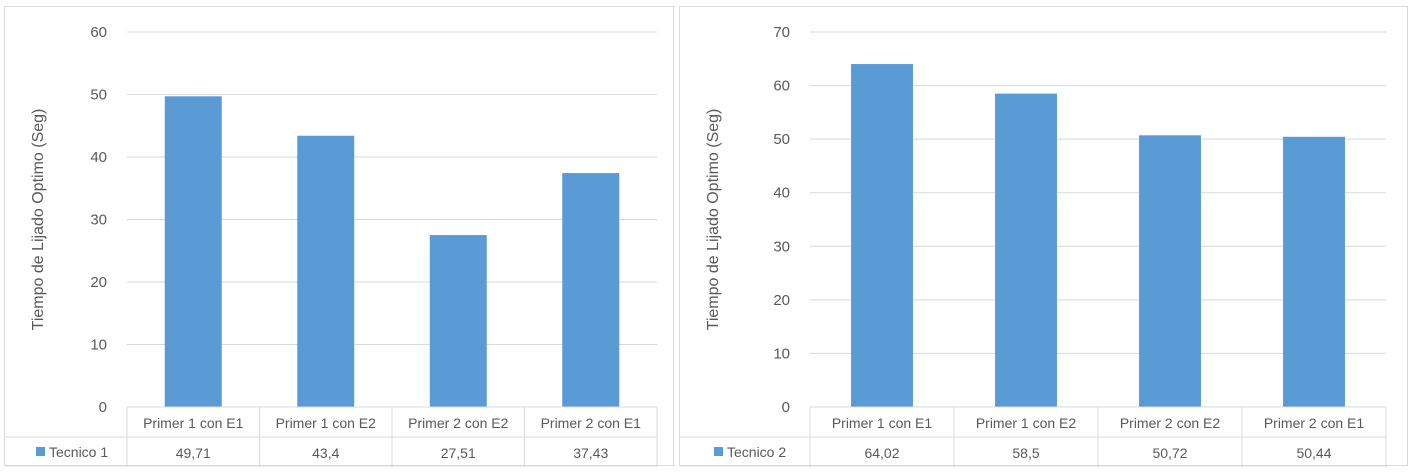 The width and height of the screenshot is (1414, 472). Describe the element at coordinates (1025, 453) in the screenshot. I see `data-label: 58,5` at that location.